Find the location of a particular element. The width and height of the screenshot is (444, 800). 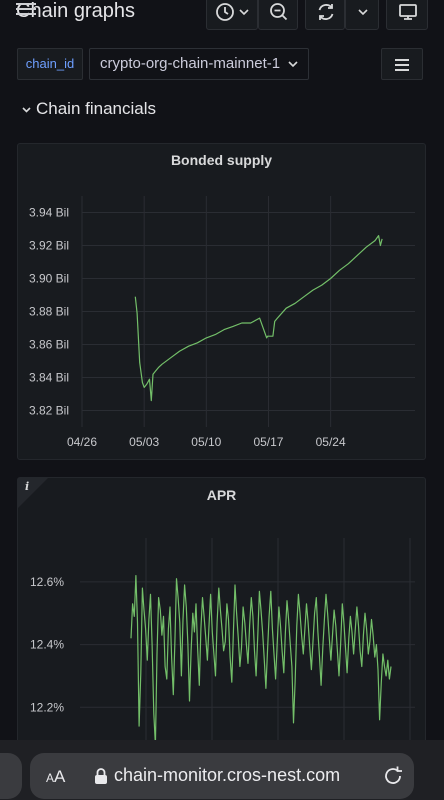

url-text: chain-monitor.cros-nest.com is located at coordinates (227, 775).